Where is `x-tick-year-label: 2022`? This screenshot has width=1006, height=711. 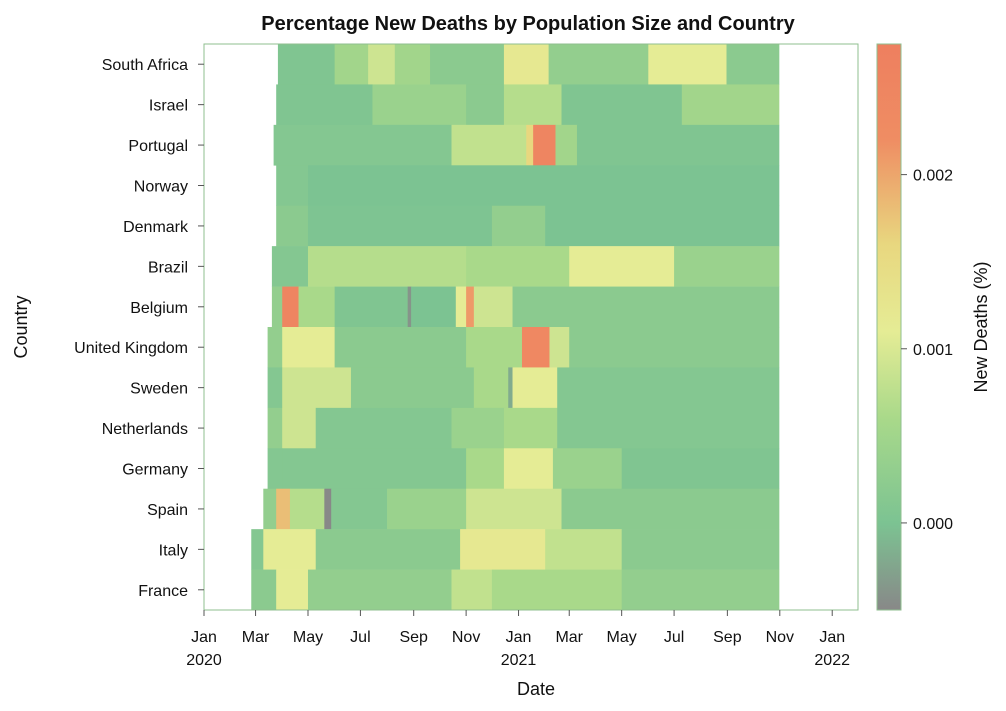
x-tick-year-label: 2022 is located at coordinates (832, 660).